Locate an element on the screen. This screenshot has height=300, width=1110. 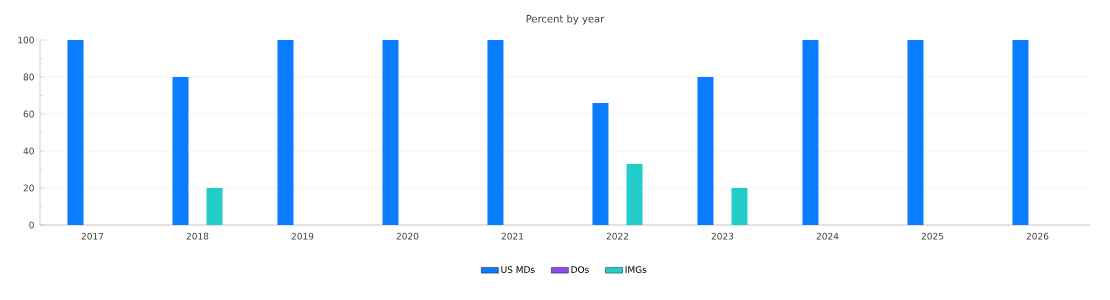
x-tick-label: 2026 is located at coordinates (1037, 236).